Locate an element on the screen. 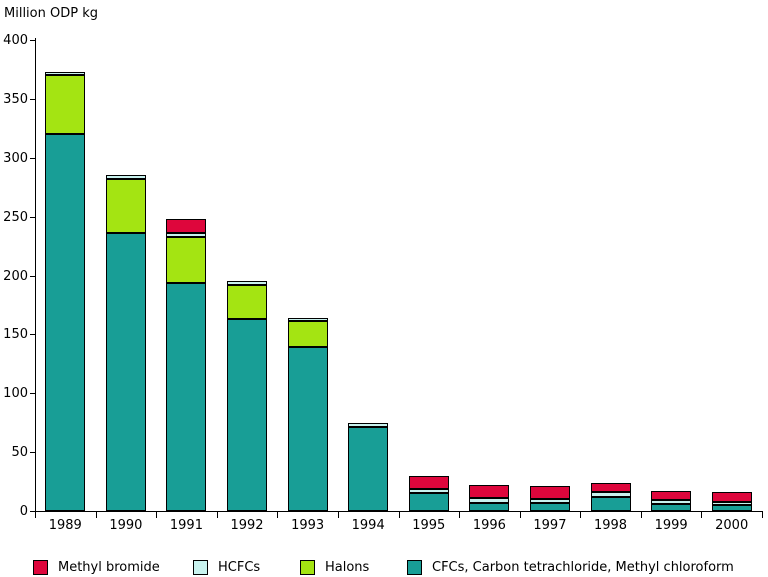  legend-item-hcfcs: HCFCs is located at coordinates (227, 566).